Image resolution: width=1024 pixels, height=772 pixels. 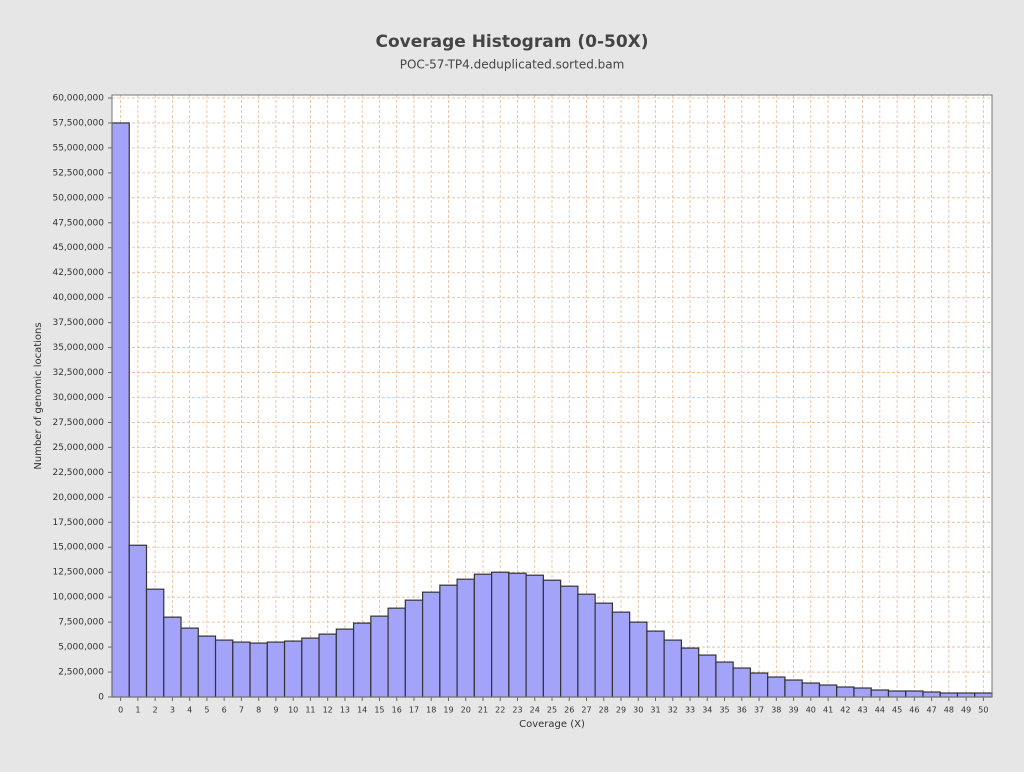 What do you see at coordinates (293, 710) in the screenshot?
I see `x-tick-label: 10` at bounding box center [293, 710].